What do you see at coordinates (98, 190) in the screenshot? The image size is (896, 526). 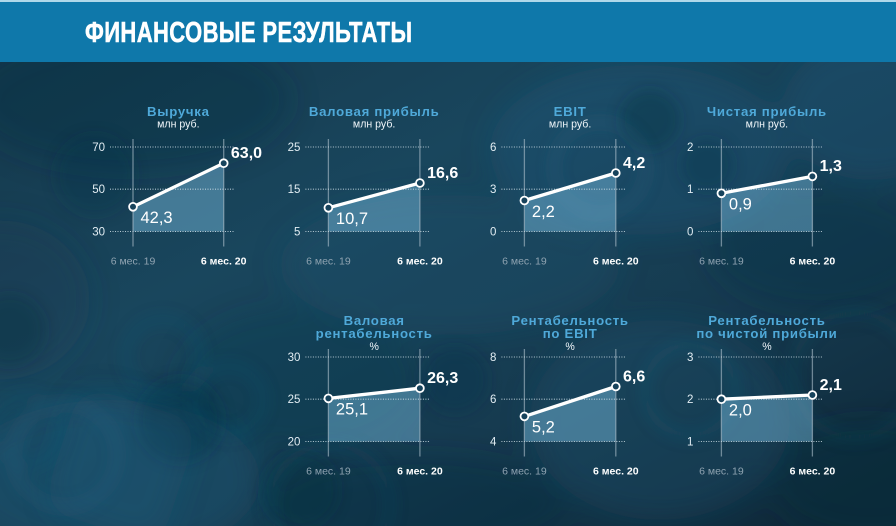 I see `svg-text: 50` at bounding box center [98, 190].